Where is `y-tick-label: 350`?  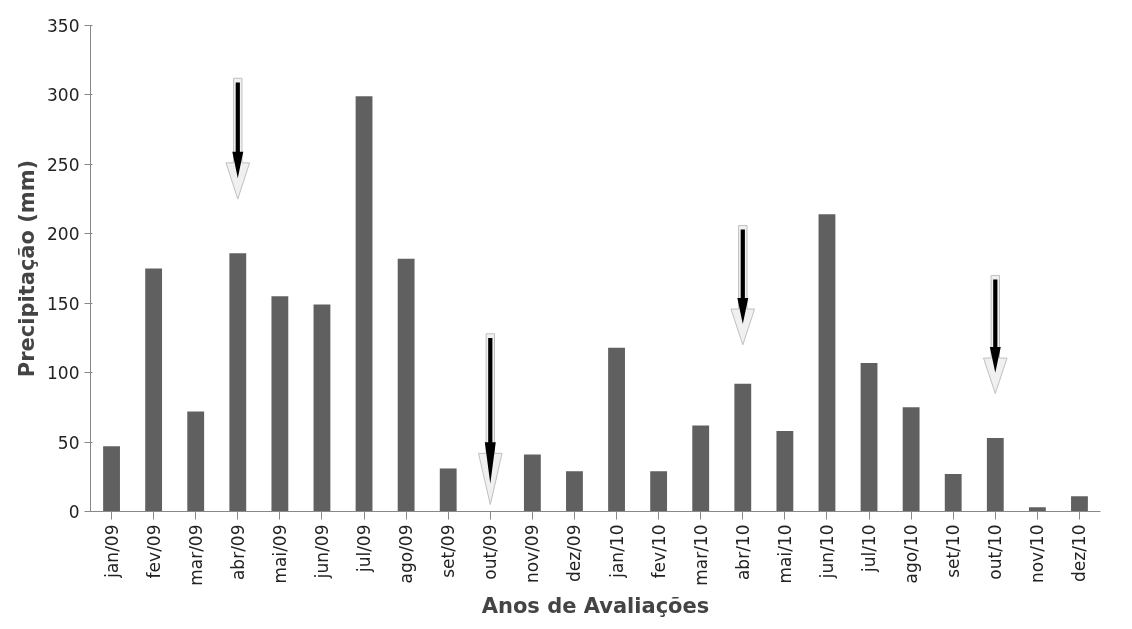
y-tick-label: 350 is located at coordinates (63, 26).